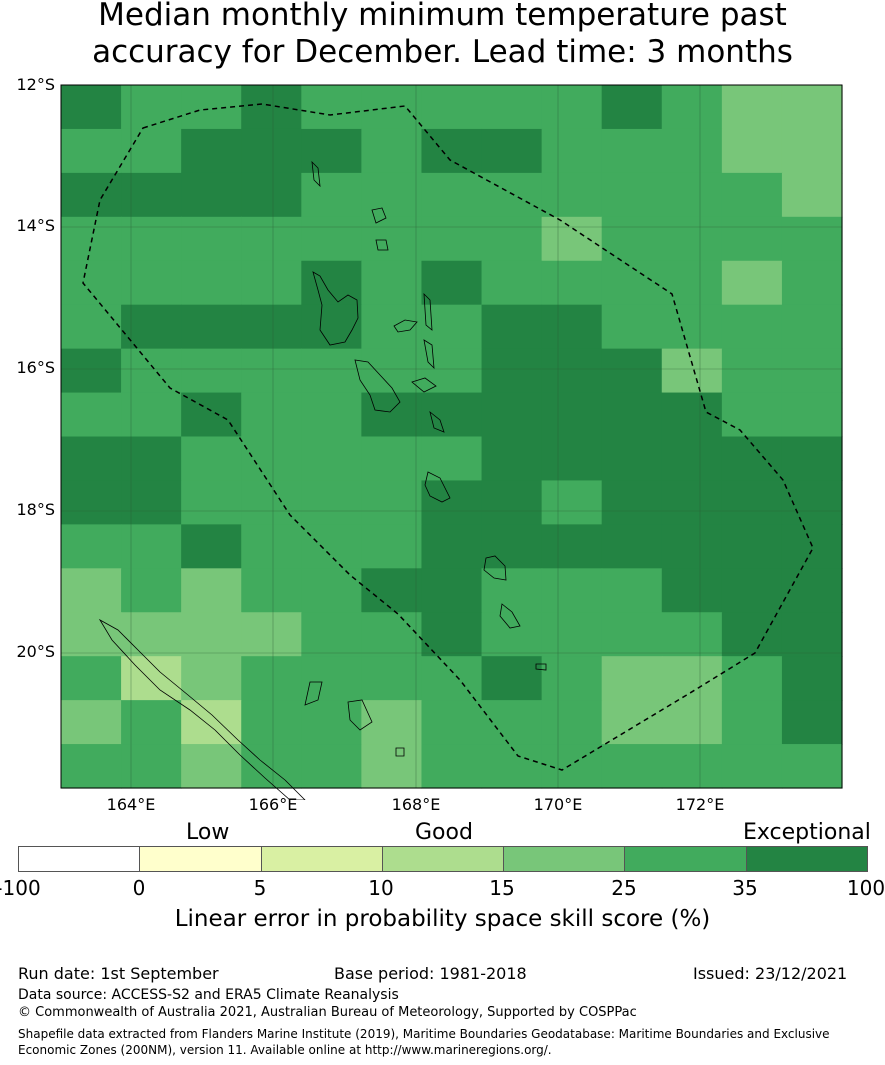 This screenshot has height=1065, width=885. I want to click on legend-category-exceptional: Exceptional, so click(807, 832).